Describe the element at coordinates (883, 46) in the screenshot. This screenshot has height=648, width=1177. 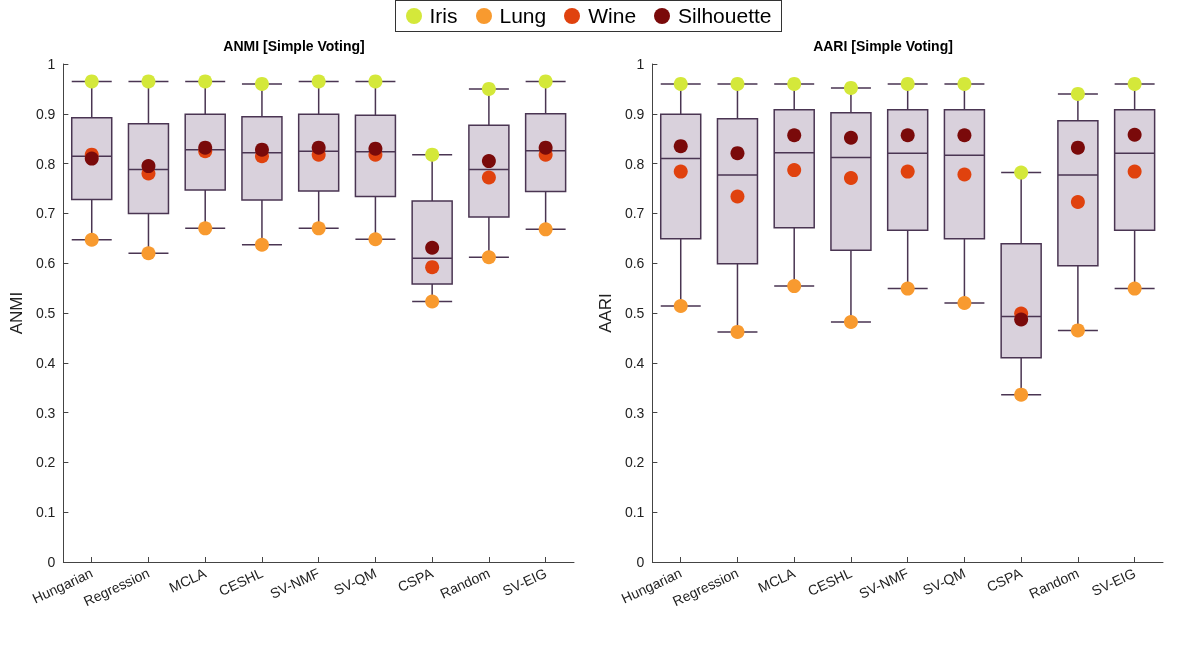
I see `chart-title: AARI [Simple Voting]` at that location.